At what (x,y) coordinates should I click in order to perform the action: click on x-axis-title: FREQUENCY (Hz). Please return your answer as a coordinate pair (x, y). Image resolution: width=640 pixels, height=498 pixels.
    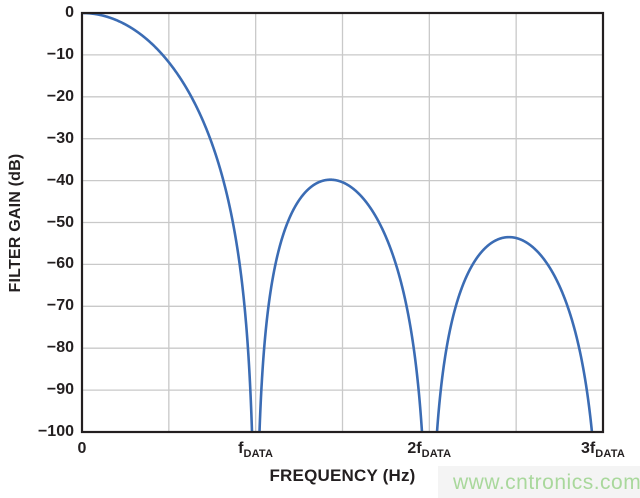
    Looking at the image, I should click on (342, 475).